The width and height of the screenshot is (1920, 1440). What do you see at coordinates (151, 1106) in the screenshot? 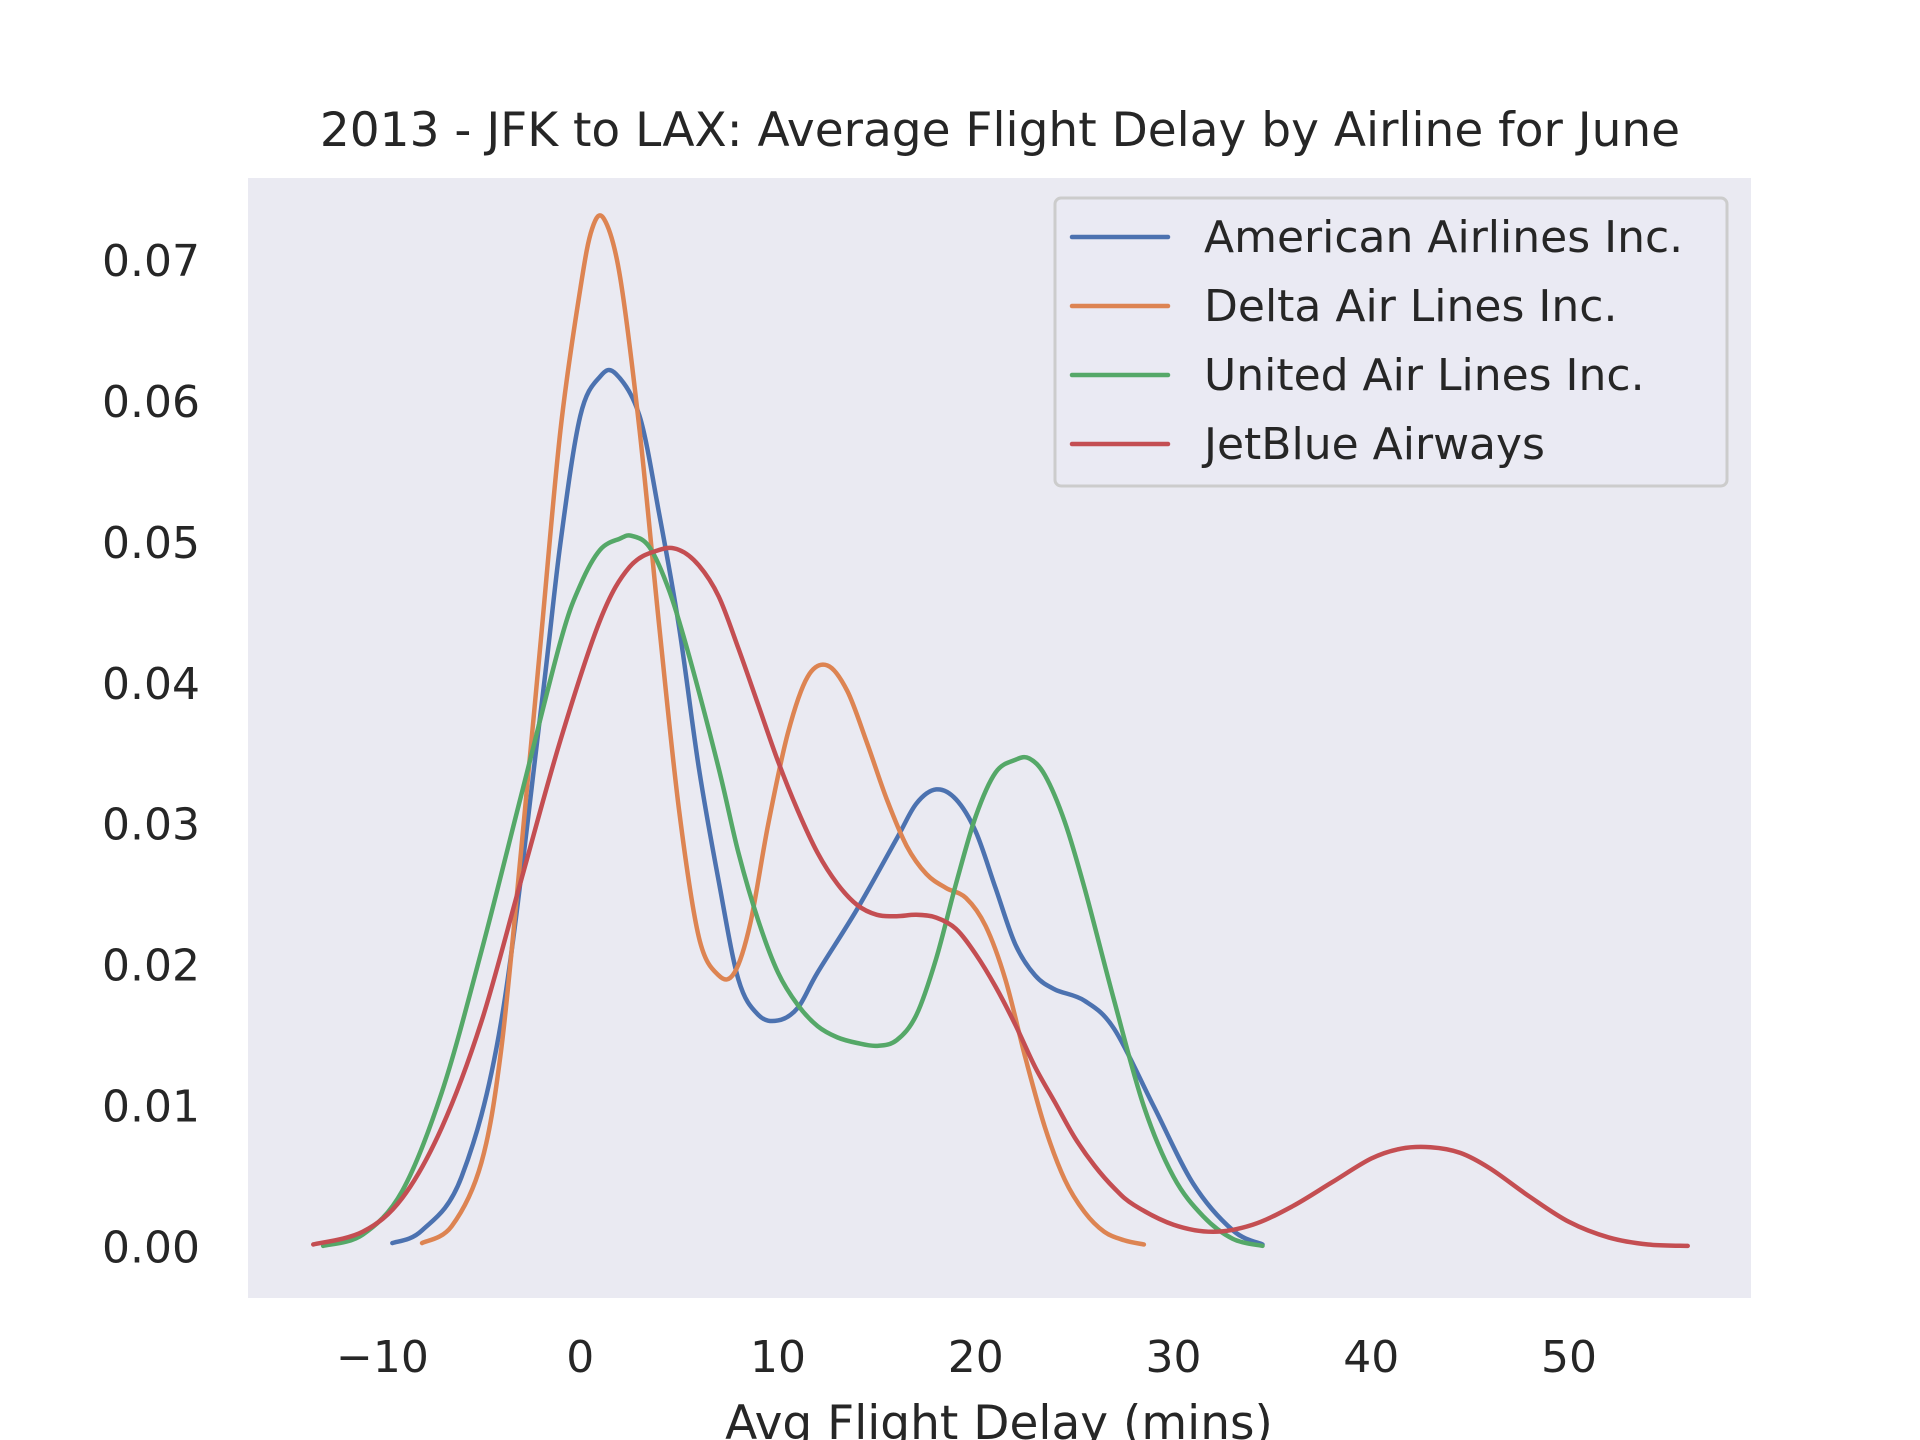
I see `y-tick-label: 0.01` at bounding box center [151, 1106].